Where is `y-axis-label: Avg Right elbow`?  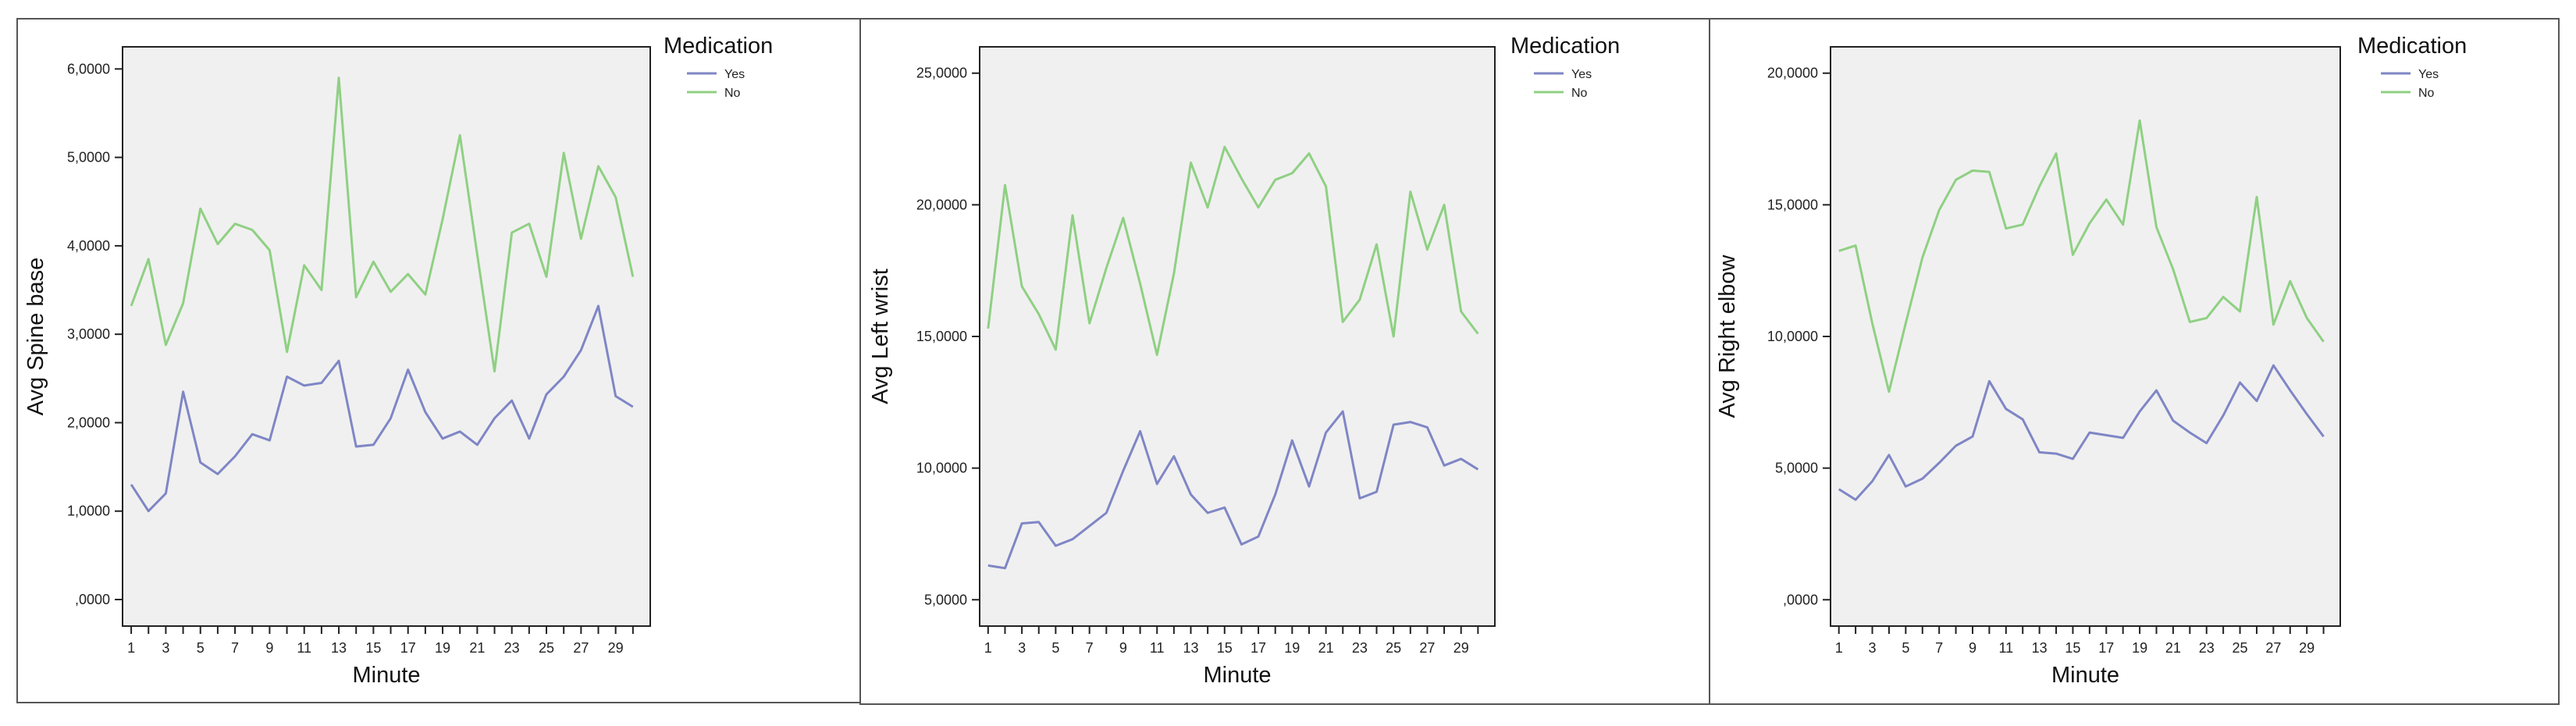 y-axis-label: Avg Right elbow is located at coordinates (1727, 336).